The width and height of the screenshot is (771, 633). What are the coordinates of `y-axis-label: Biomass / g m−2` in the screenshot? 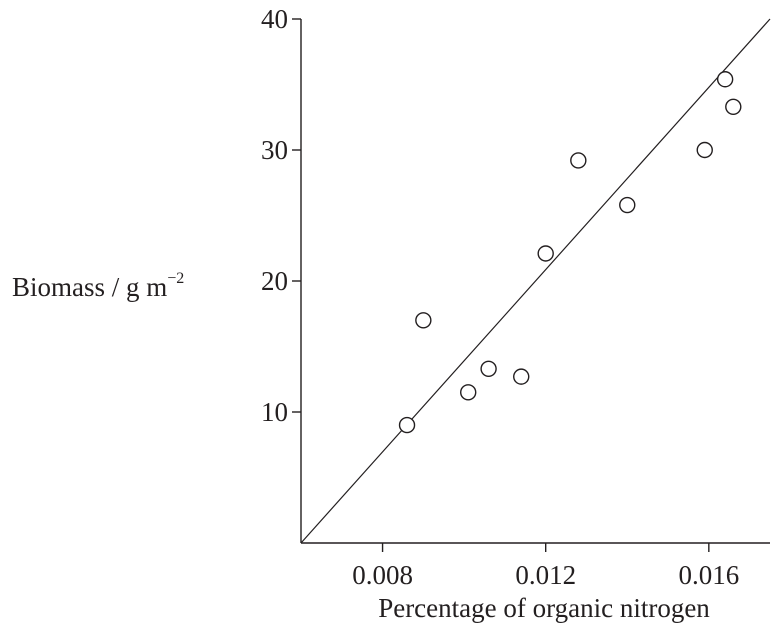 It's located at (98, 286).